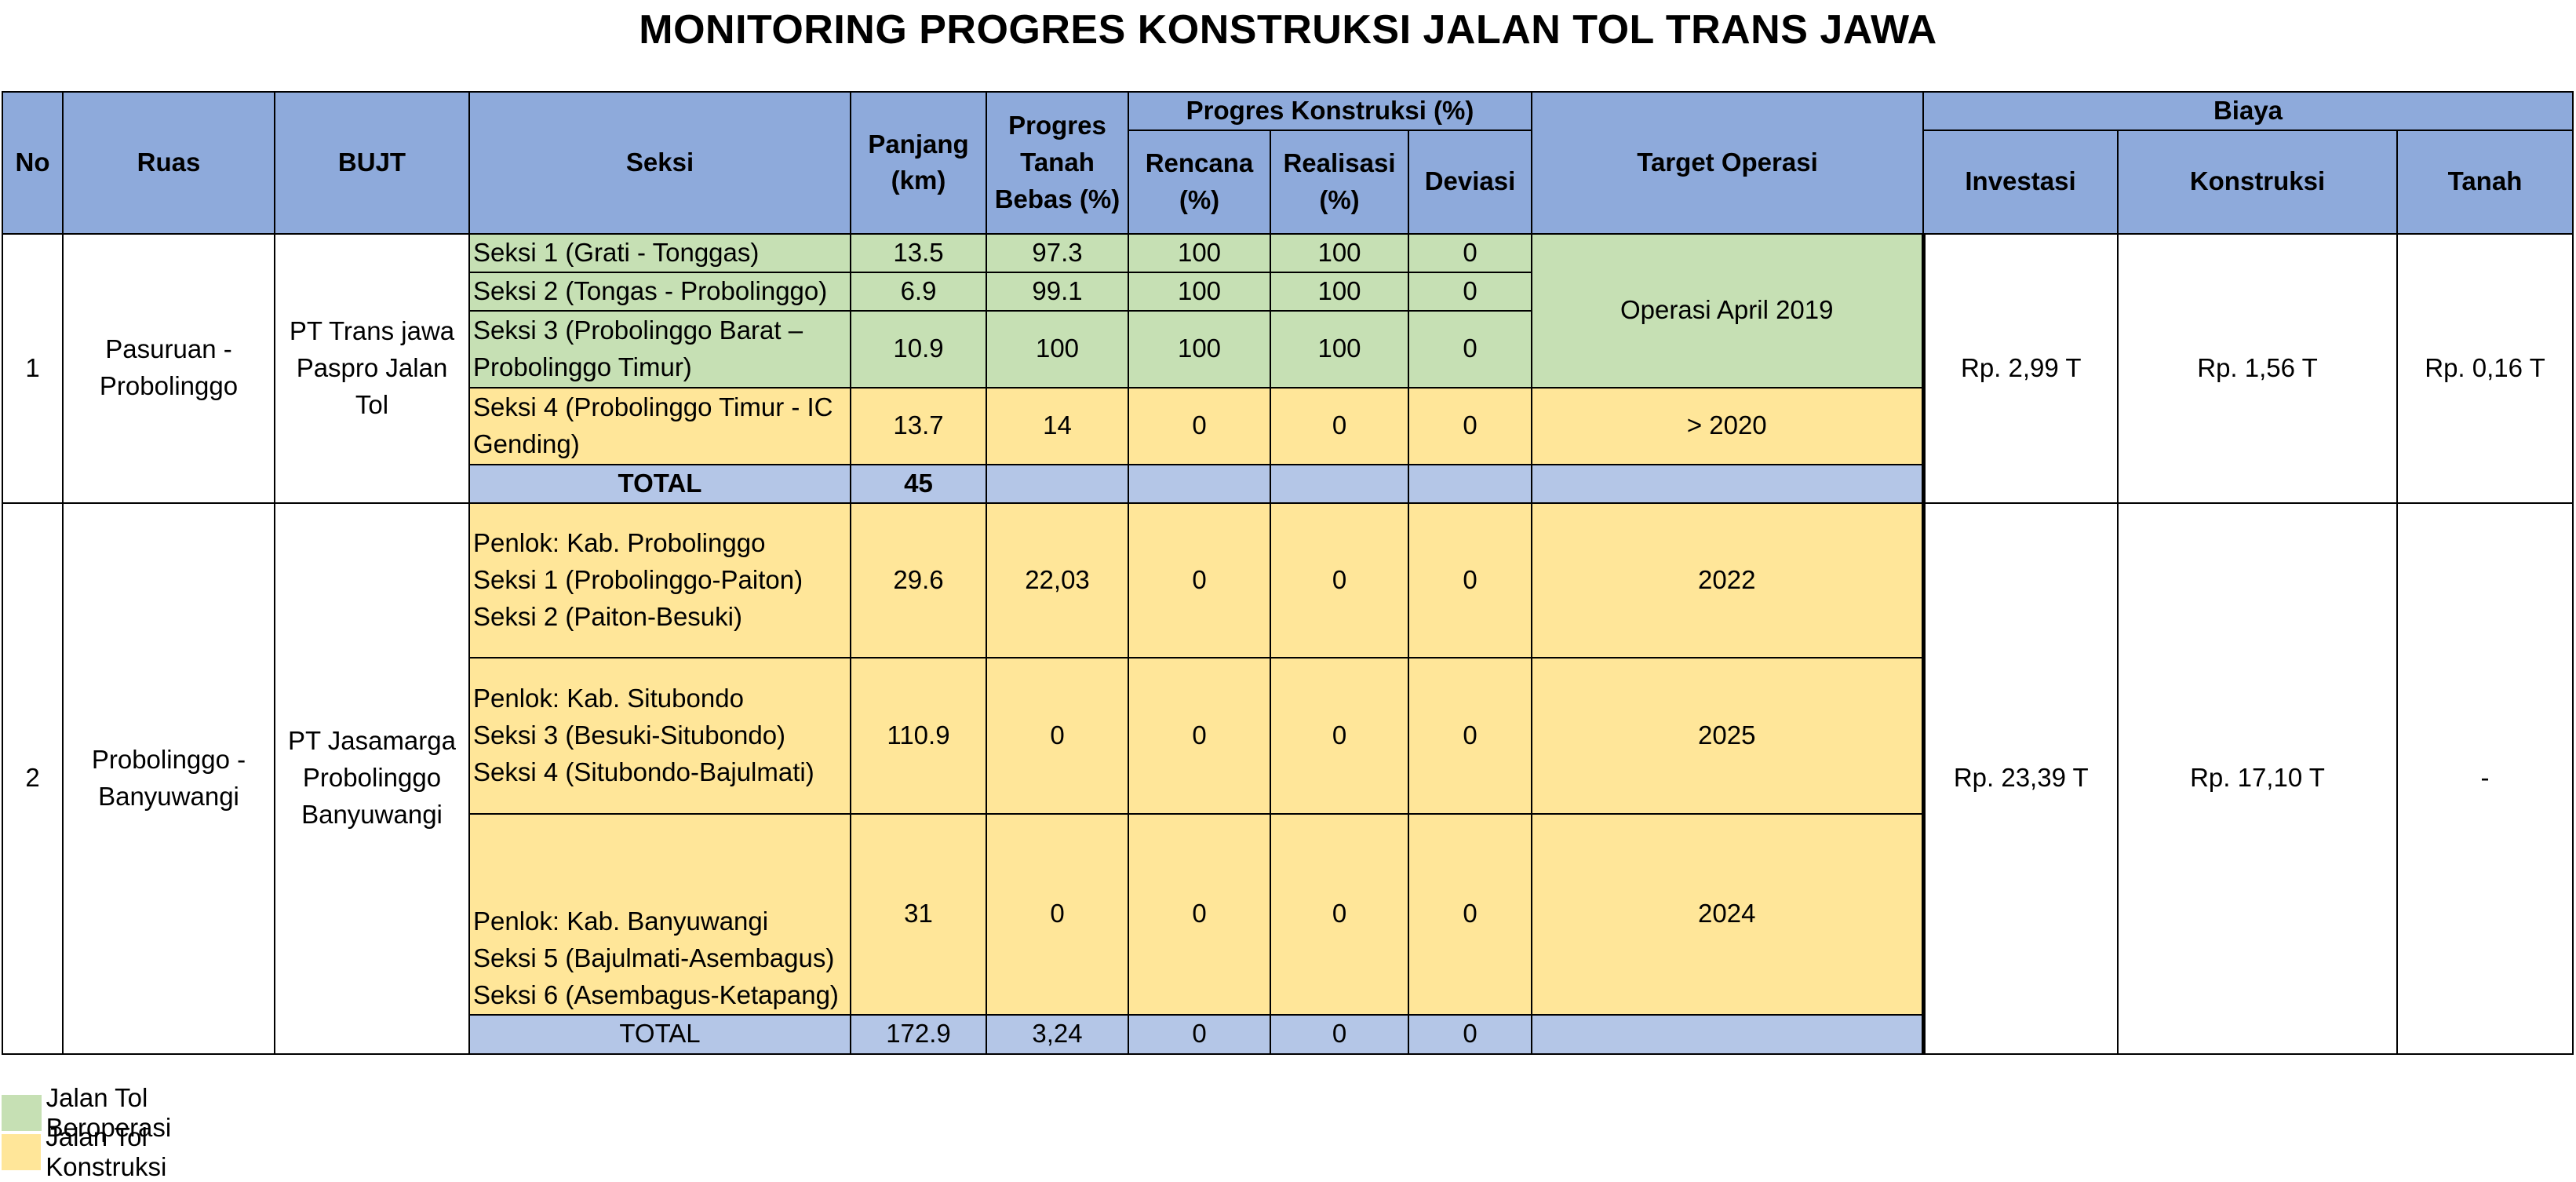 Image resolution: width=2576 pixels, height=1182 pixels. Describe the element at coordinates (1057, 252) in the screenshot. I see `tanah-bebas-cell: 97.3` at that location.